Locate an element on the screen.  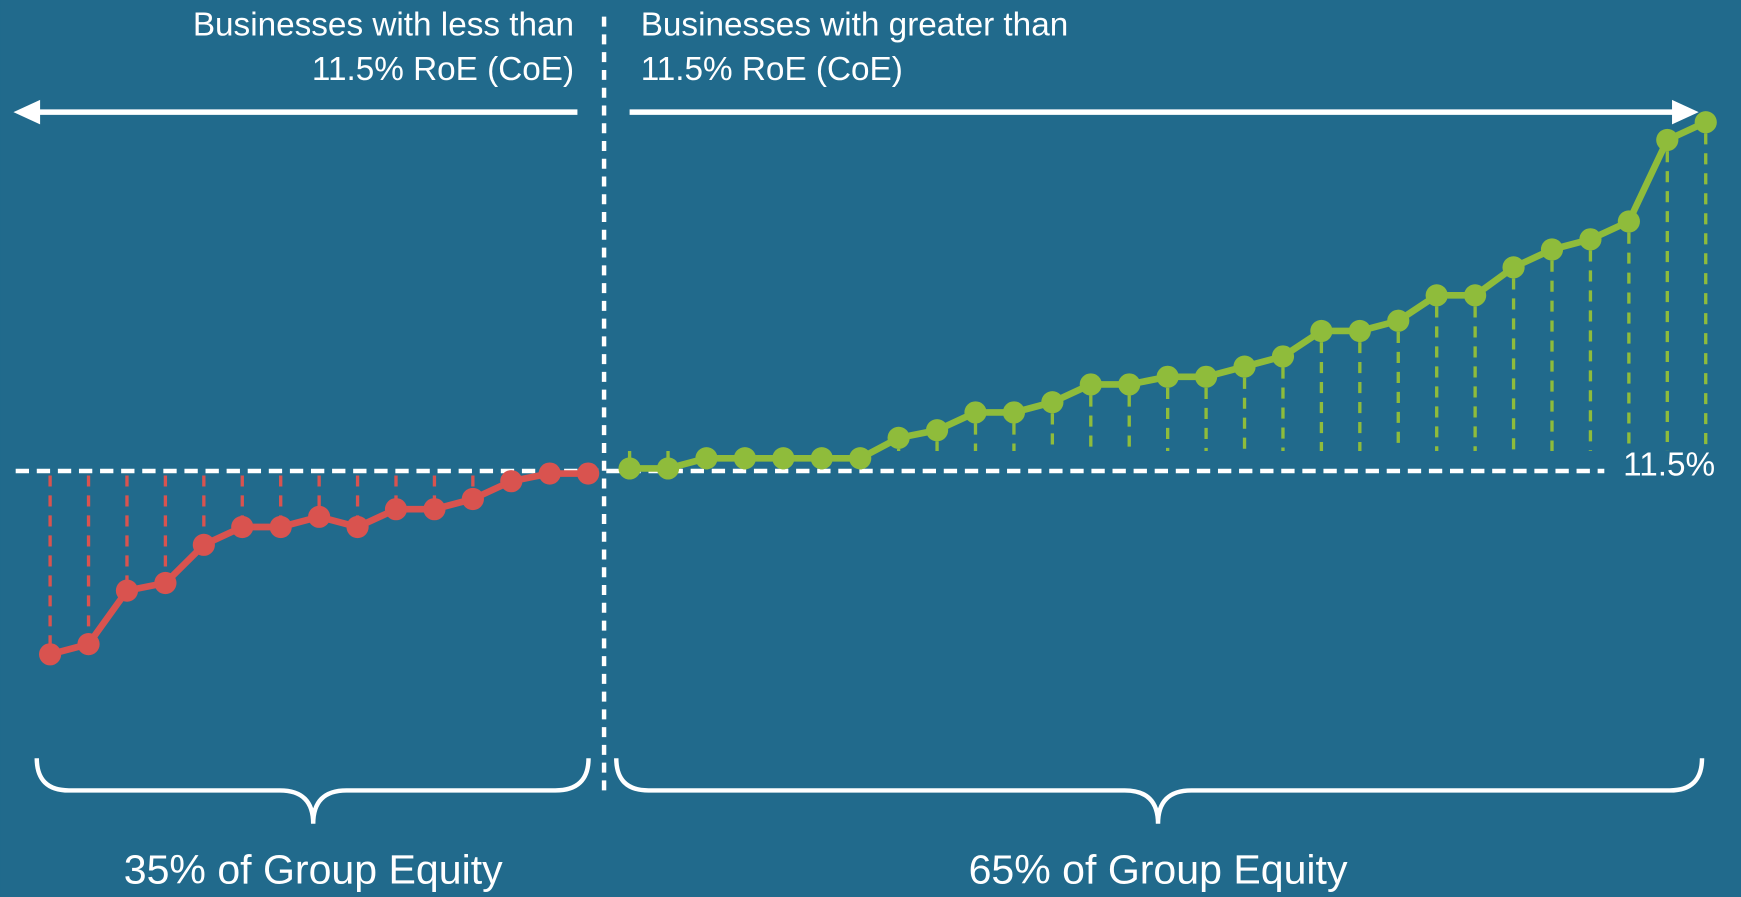
right-heading: 11.5% RoE (CoE) is located at coordinates (772, 69).